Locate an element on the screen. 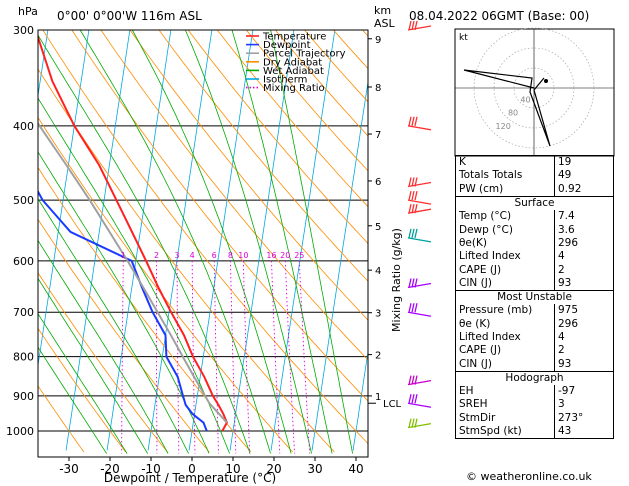 The height and width of the screenshot is (486, 629). hpa-unit: hPa is located at coordinates (28, 11).